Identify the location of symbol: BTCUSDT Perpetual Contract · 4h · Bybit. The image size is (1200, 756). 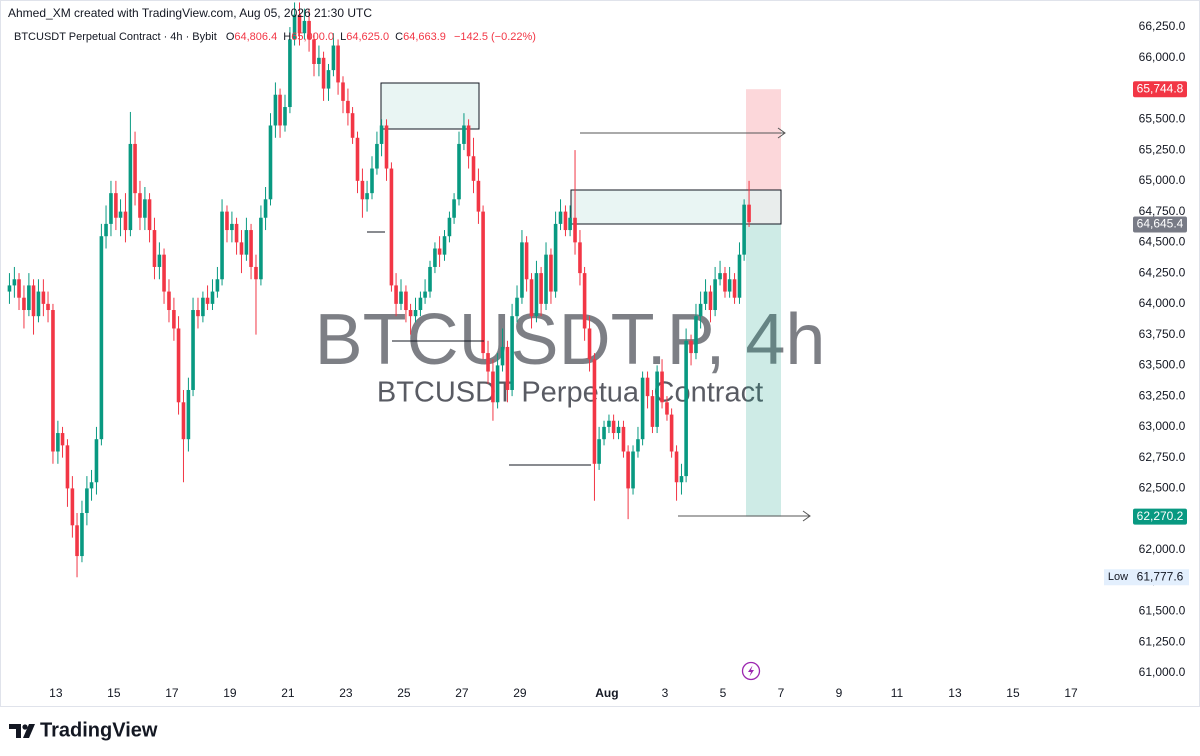
(115, 37).